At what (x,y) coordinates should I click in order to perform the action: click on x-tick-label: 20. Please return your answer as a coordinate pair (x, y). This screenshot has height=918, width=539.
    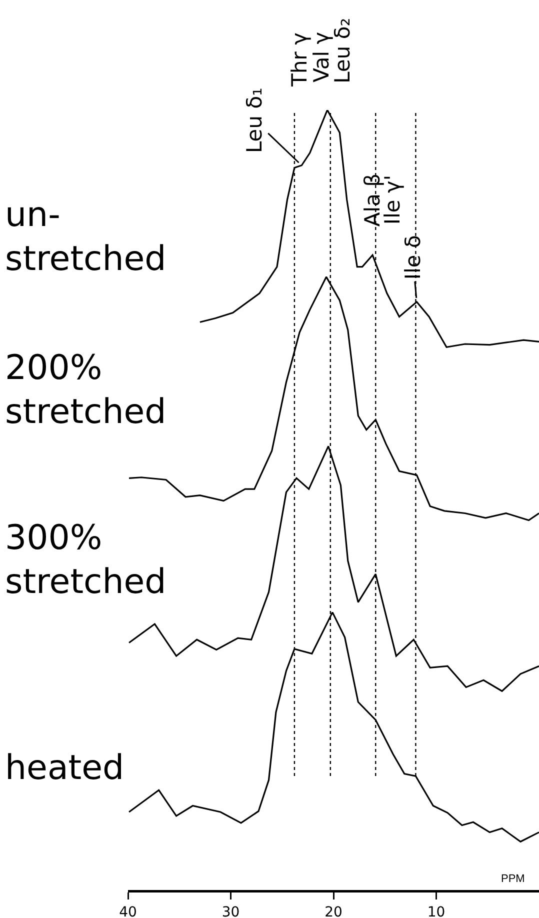
    Looking at the image, I should click on (333, 911).